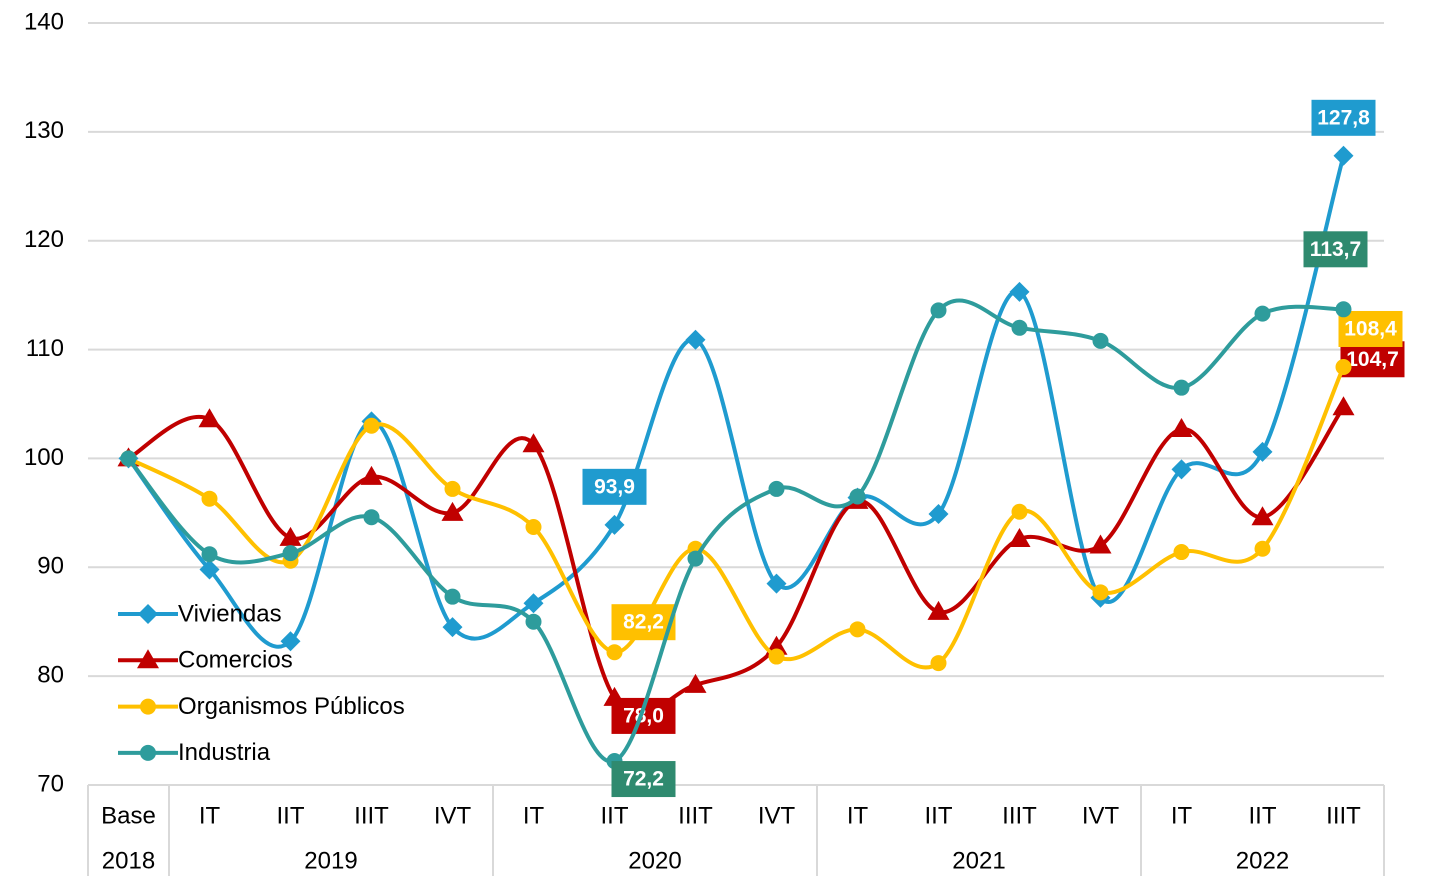 This screenshot has width=1431, height=876. Describe the element at coordinates (1262, 860) in the screenshot. I see `x-group-label: 2022` at that location.